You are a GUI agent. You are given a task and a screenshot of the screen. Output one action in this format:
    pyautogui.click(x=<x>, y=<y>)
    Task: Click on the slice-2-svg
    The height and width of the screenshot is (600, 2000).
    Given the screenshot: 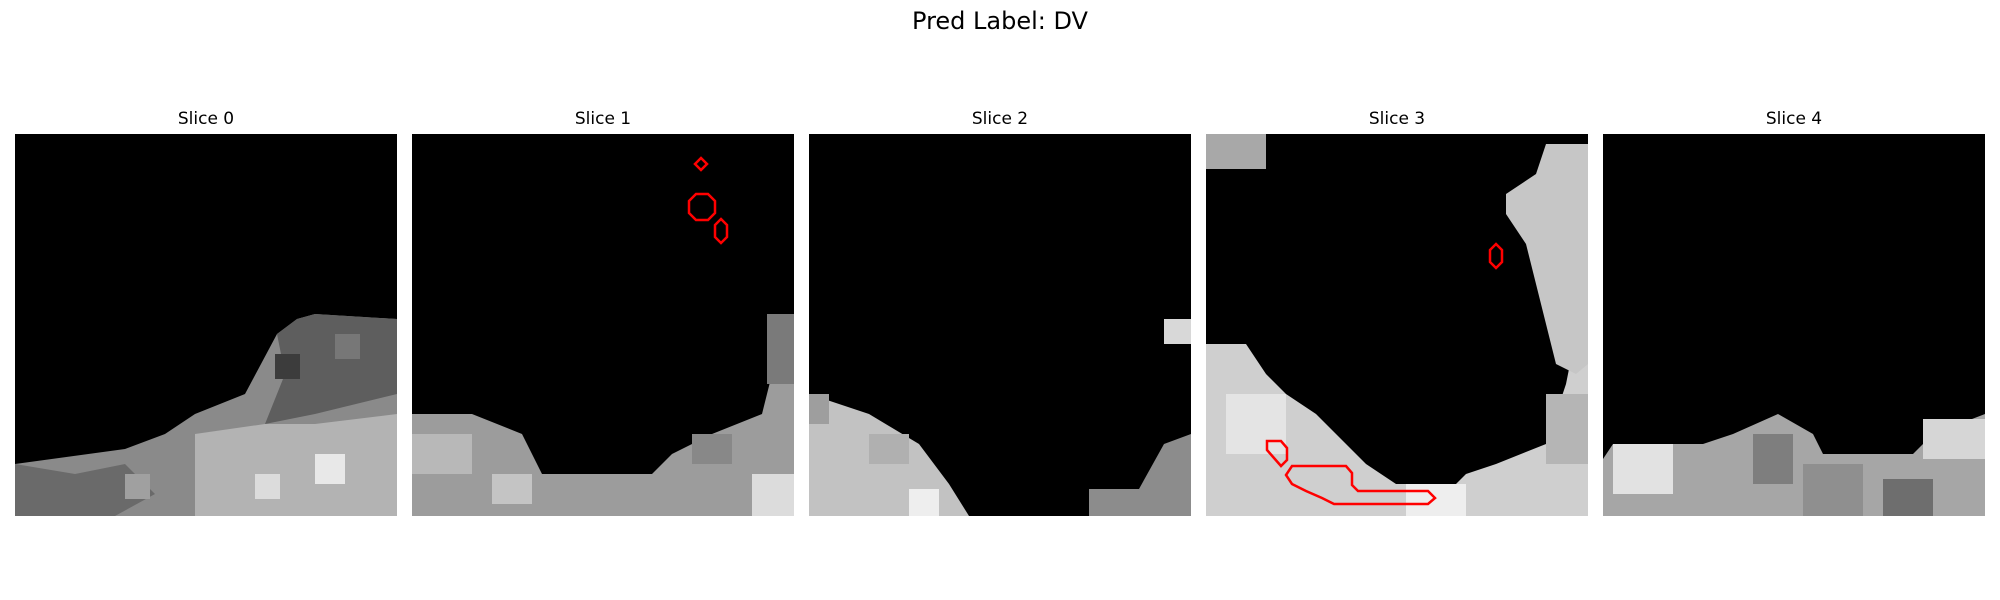 What is the action you would take?
    pyautogui.click(x=1000, y=417)
    